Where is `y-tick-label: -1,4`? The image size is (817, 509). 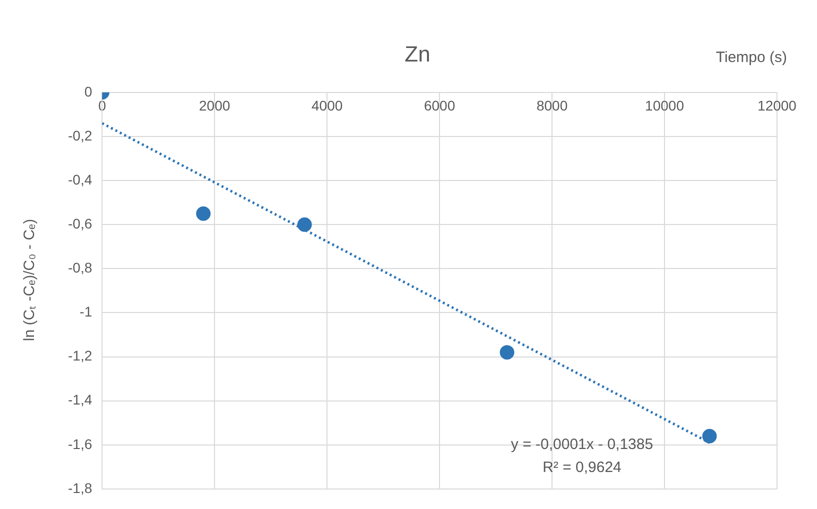 y-tick-label: -1,4 is located at coordinates (80, 400).